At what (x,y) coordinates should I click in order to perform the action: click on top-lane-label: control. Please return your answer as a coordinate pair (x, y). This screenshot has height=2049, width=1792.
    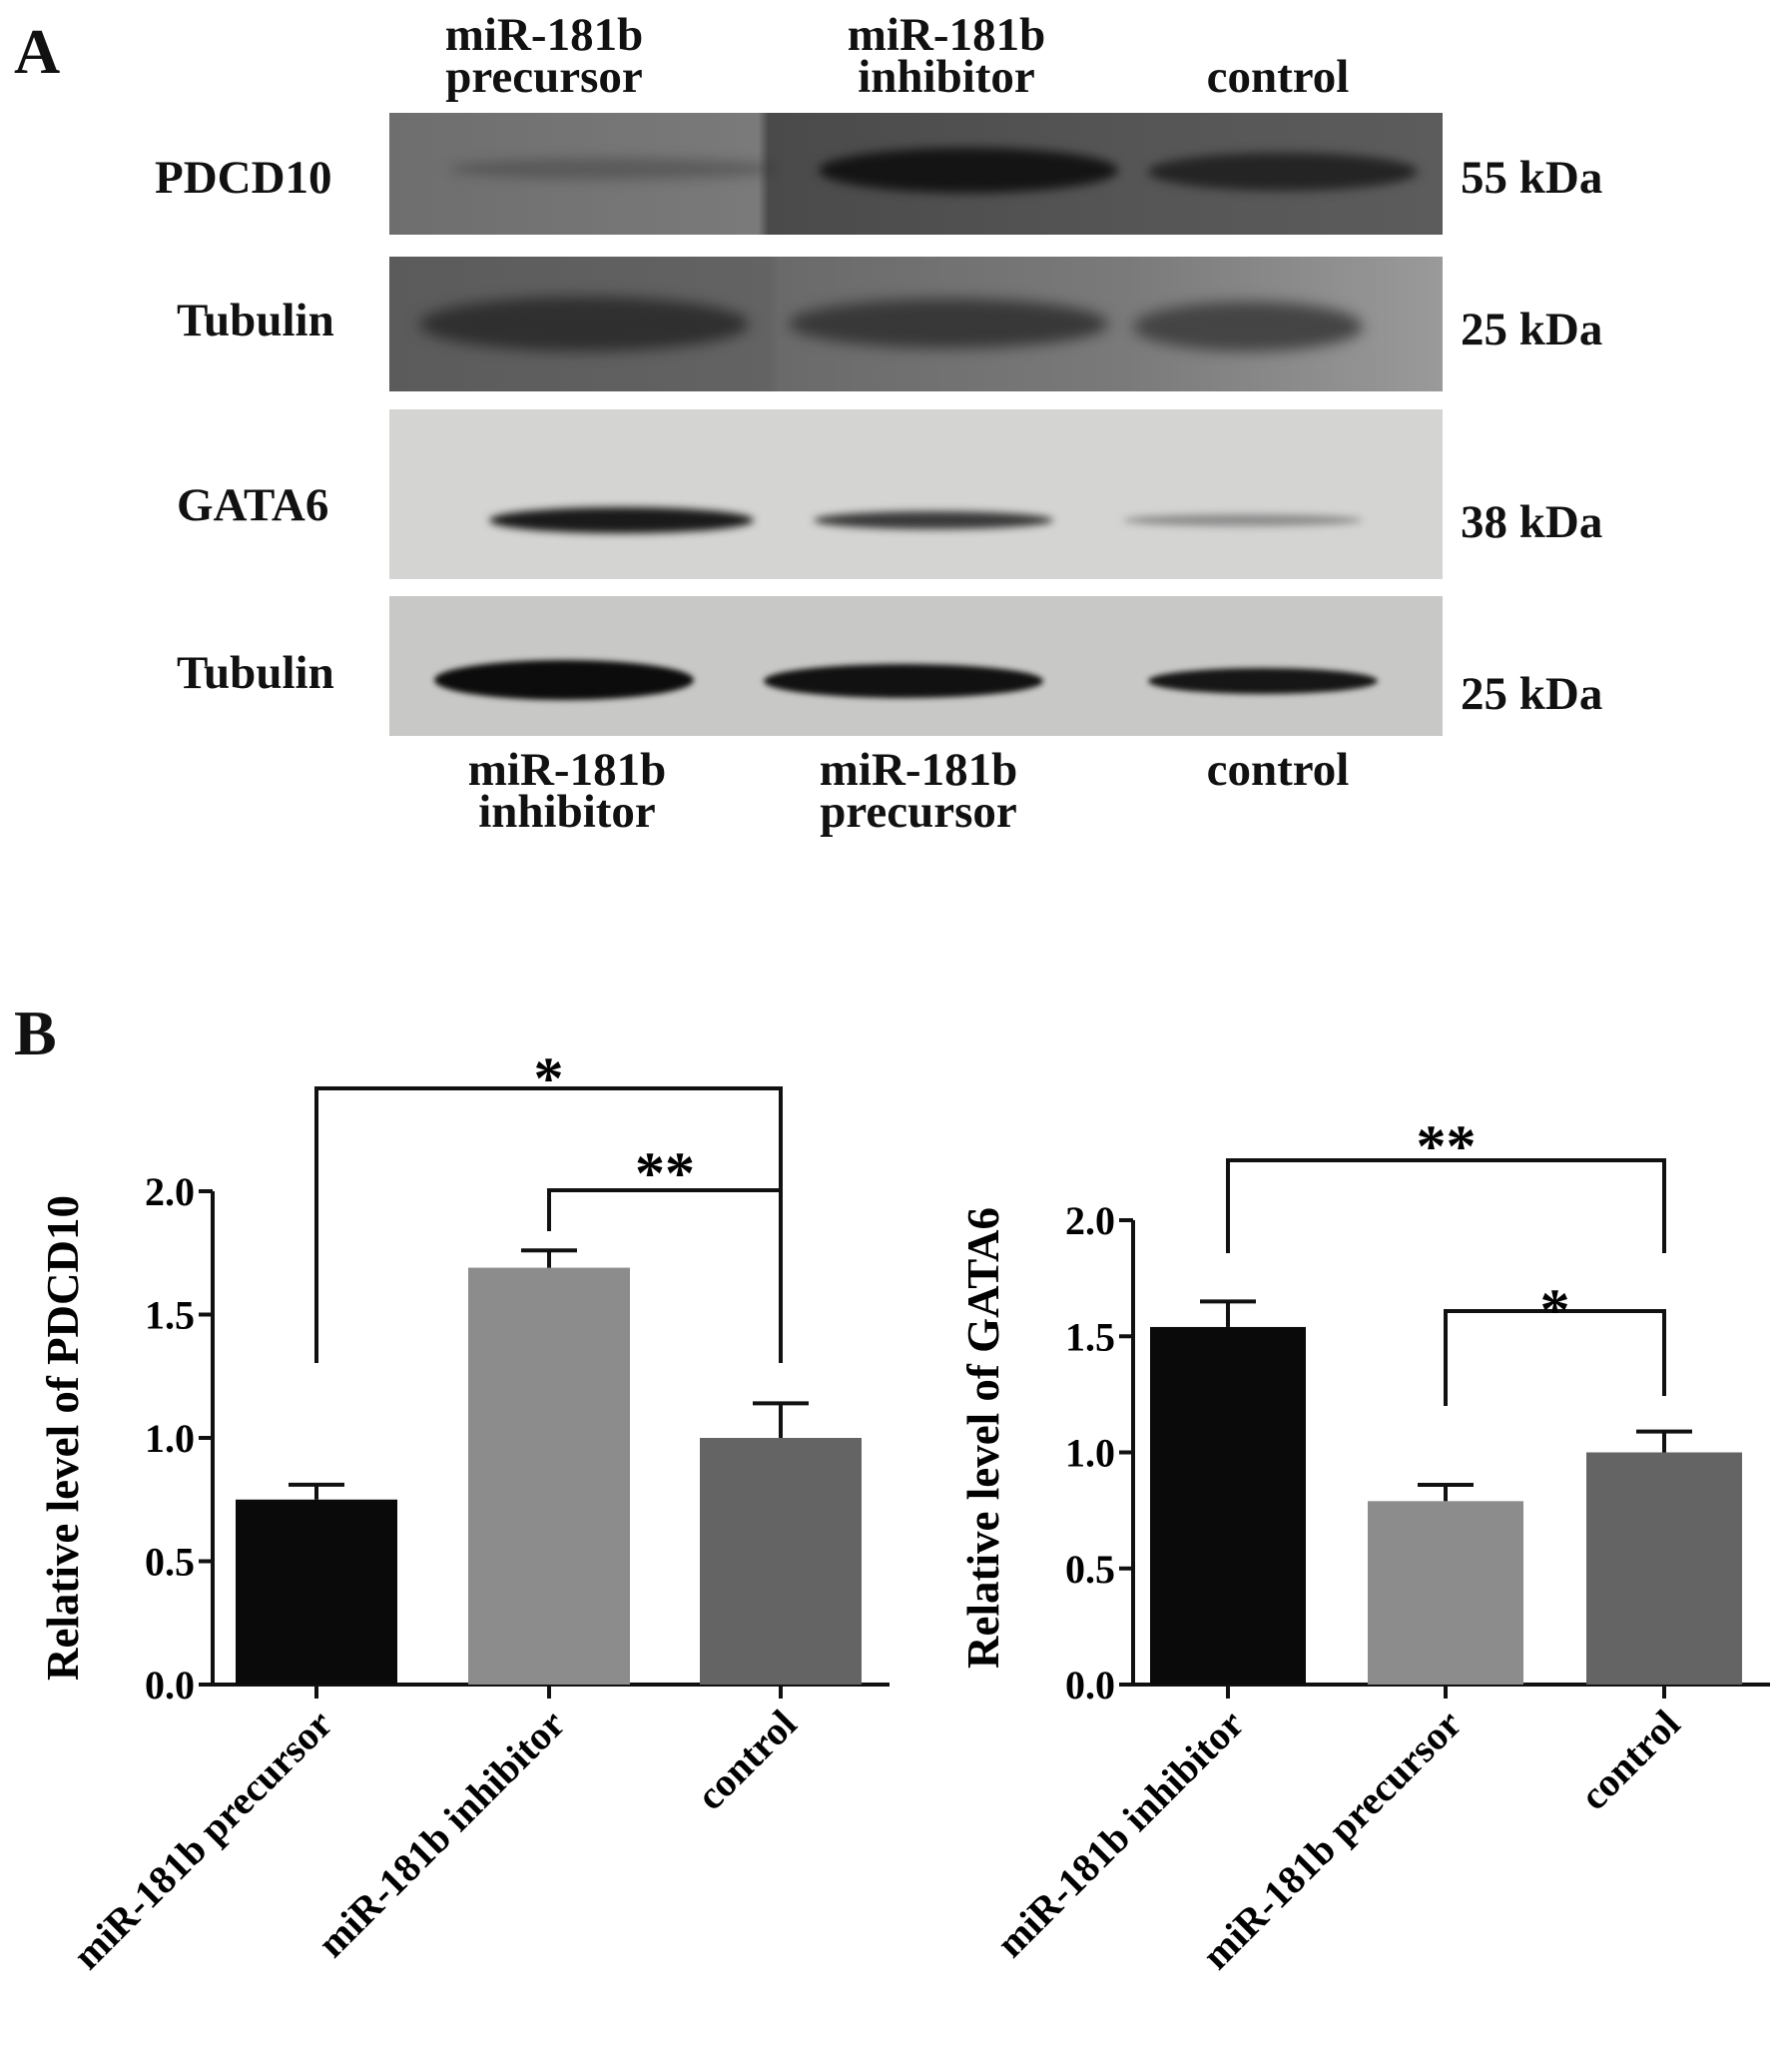
    Looking at the image, I should click on (1278, 77).